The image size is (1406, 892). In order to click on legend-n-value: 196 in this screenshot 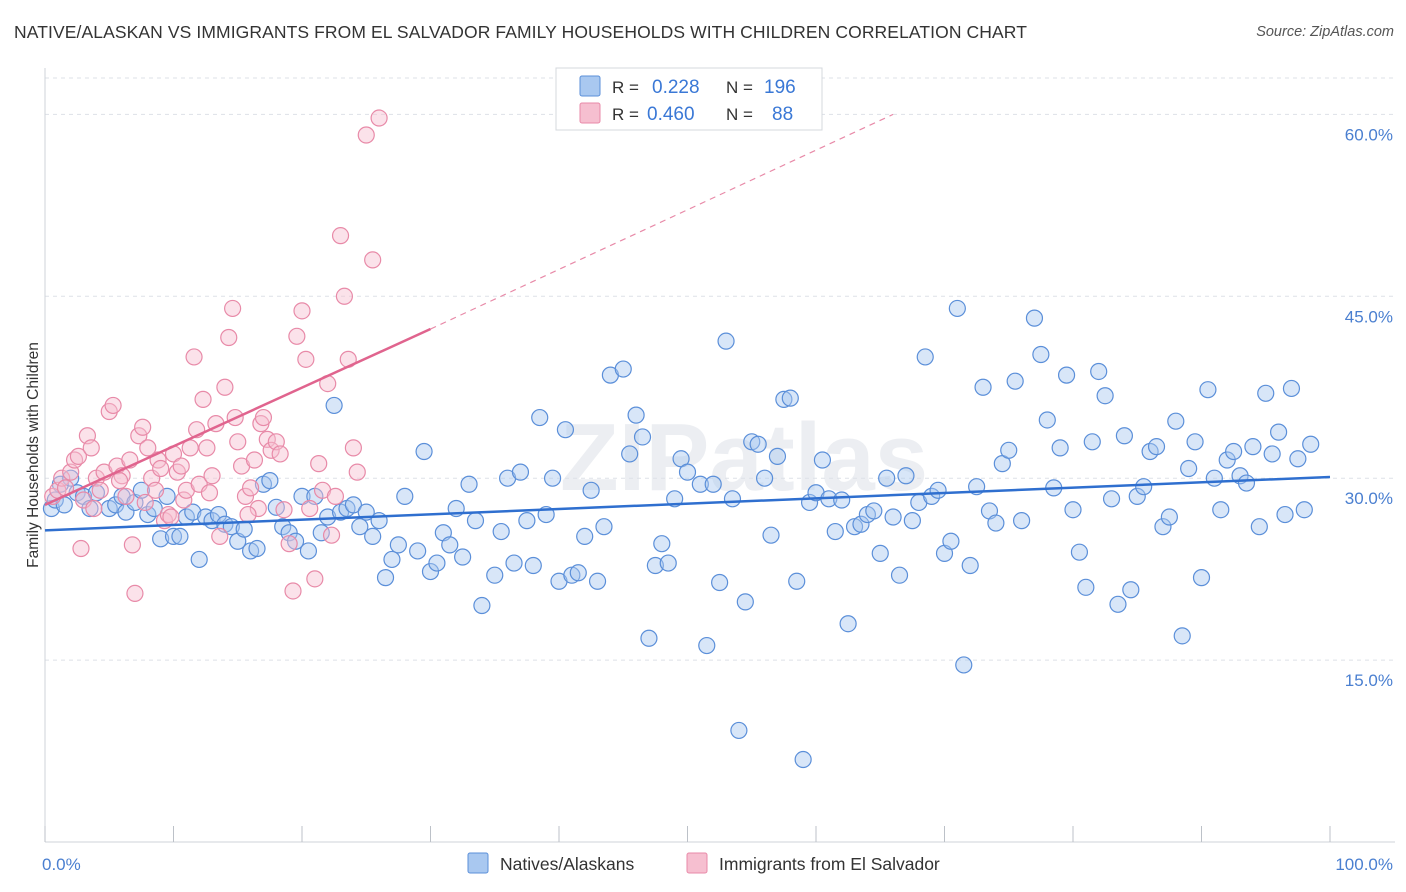, I will do `click(780, 87)`.